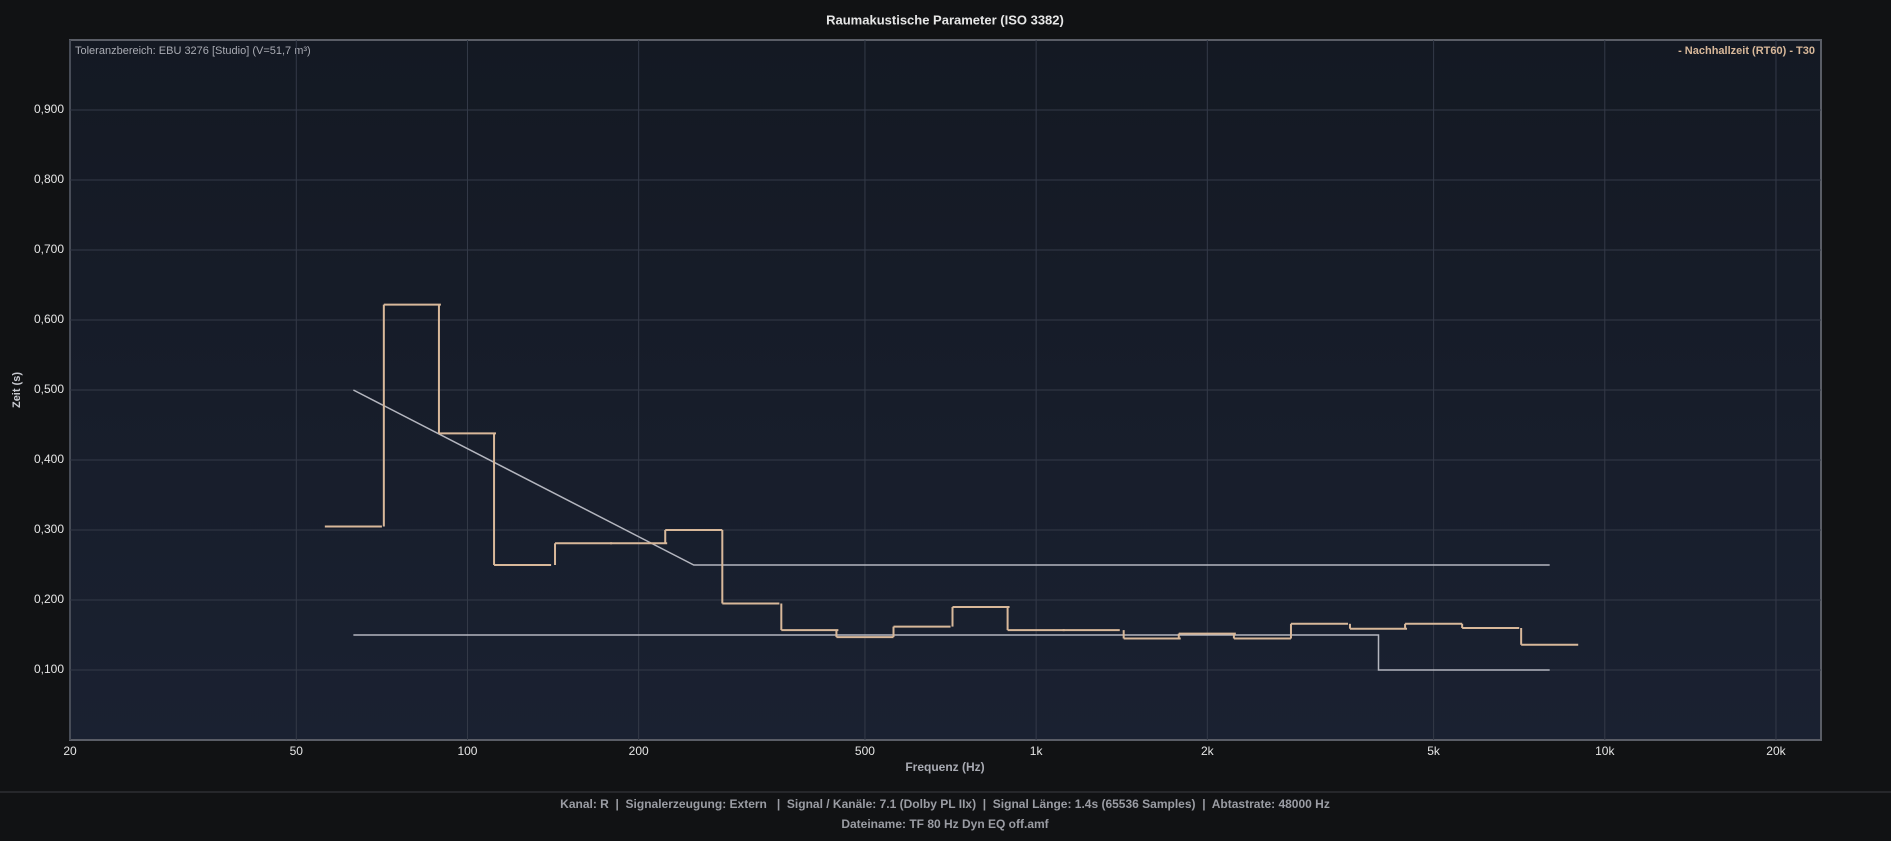 The height and width of the screenshot is (841, 1891). Describe the element at coordinates (1037, 751) in the screenshot. I see `x-tick-label: 1k` at that location.